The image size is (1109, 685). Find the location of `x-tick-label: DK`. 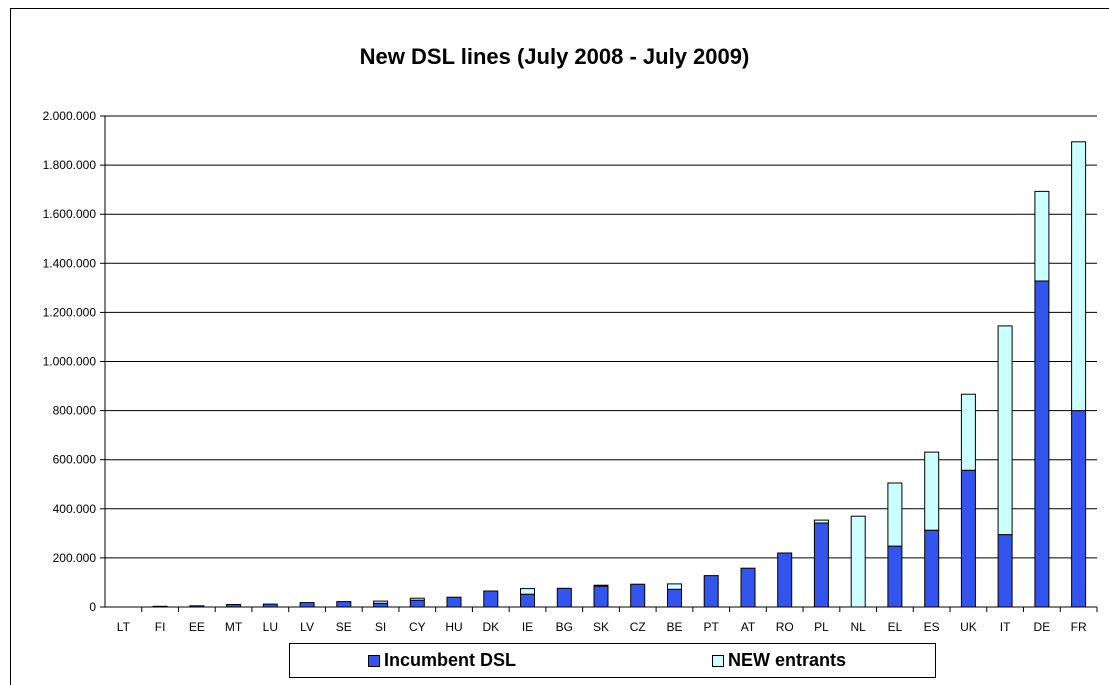

x-tick-label: DK is located at coordinates (490, 627).